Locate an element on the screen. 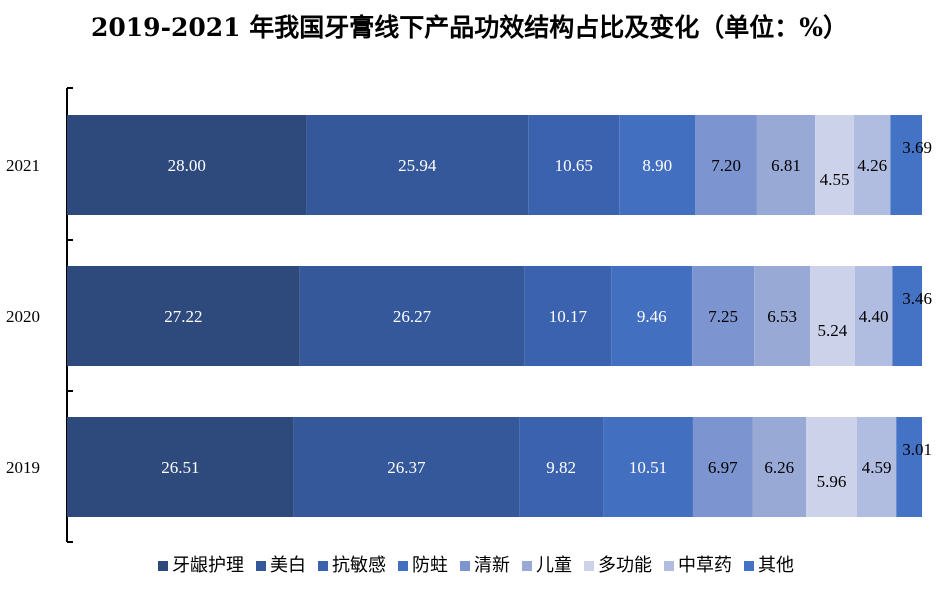  legend-label: 美白 is located at coordinates (288, 565).